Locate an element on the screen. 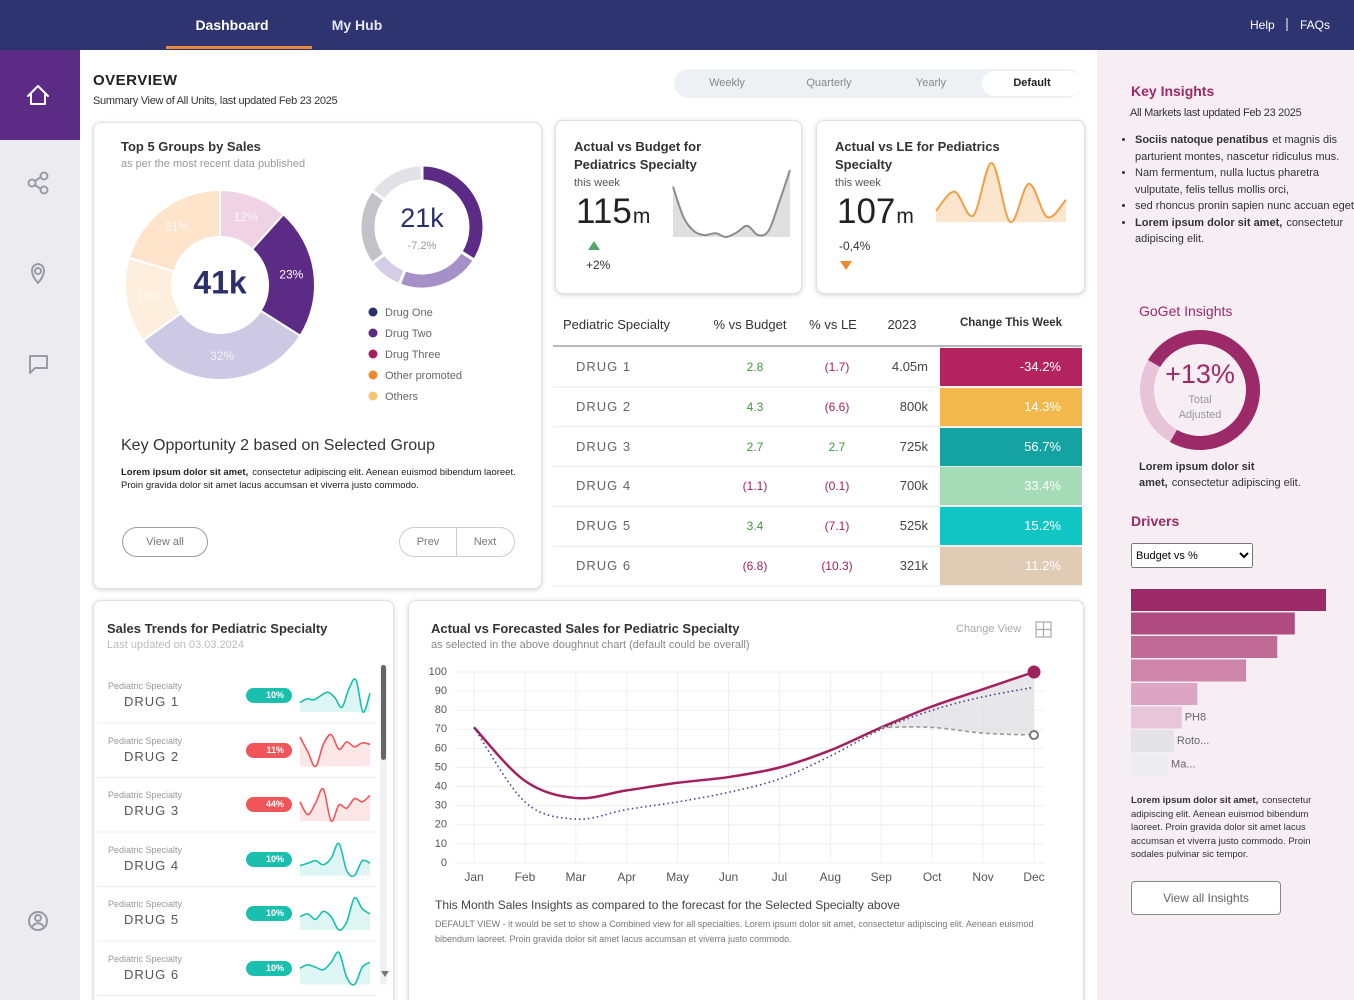  cell-number: 525k is located at coordinates (913, 526).